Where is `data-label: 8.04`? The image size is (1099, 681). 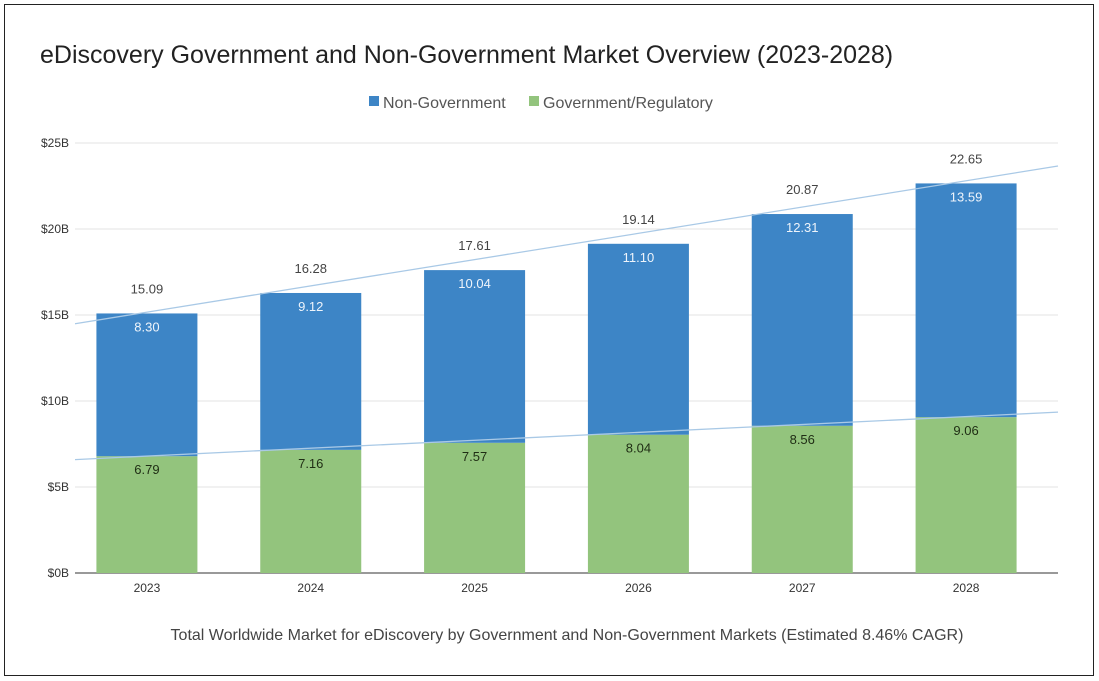 data-label: 8.04 is located at coordinates (638, 448).